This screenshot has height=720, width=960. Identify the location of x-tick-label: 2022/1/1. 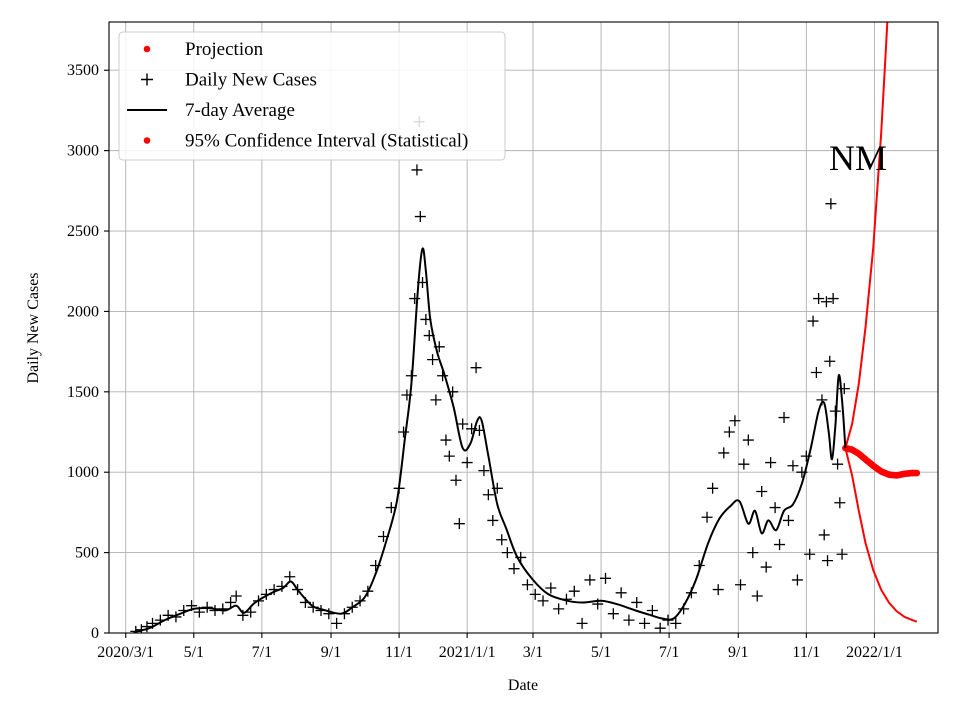
(874, 652).